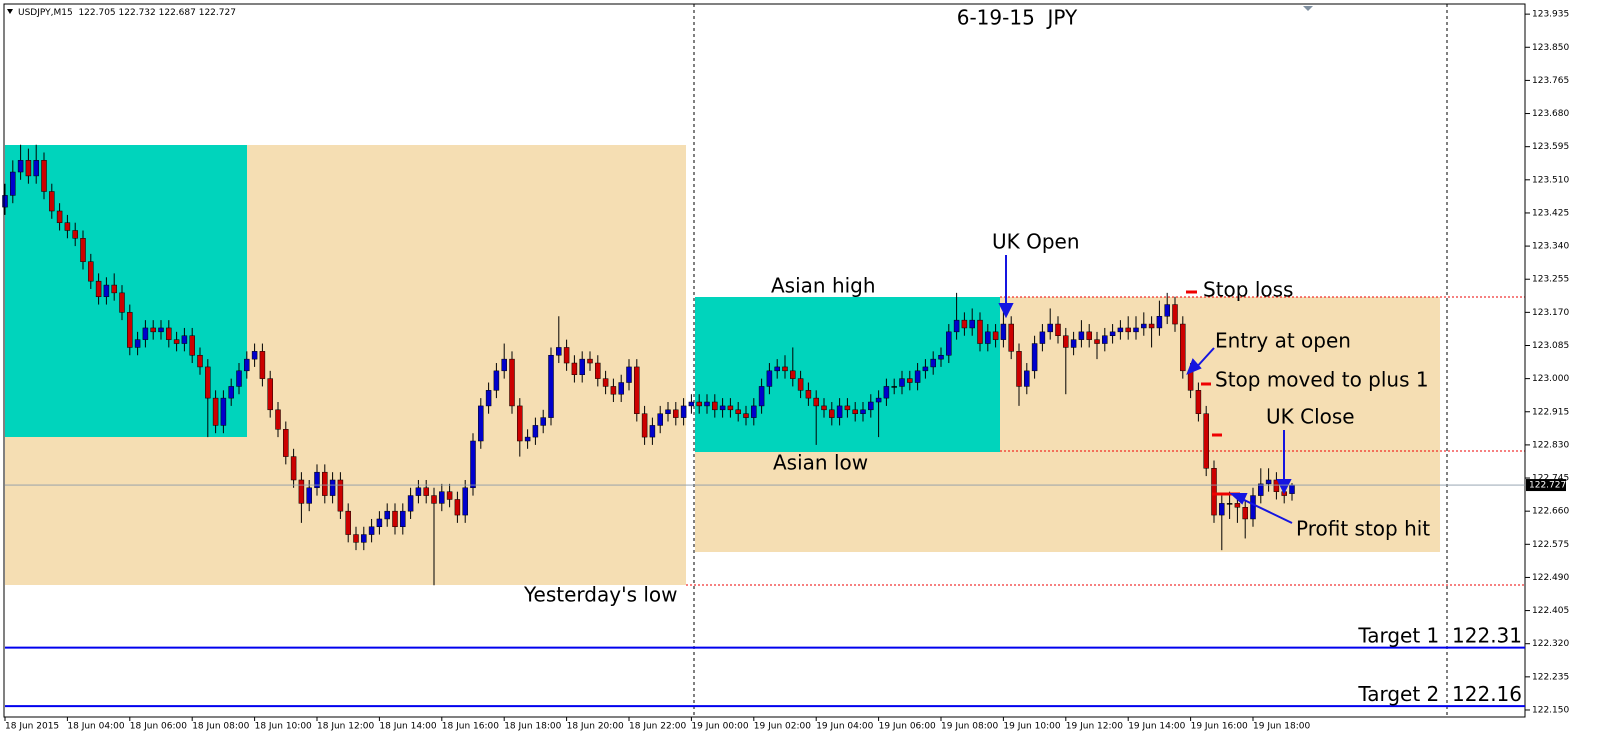 This screenshot has height=749, width=1600. Describe the element at coordinates (158, 727) in the screenshot. I see `x-tick-label: 18 Jun 06:00` at that location.